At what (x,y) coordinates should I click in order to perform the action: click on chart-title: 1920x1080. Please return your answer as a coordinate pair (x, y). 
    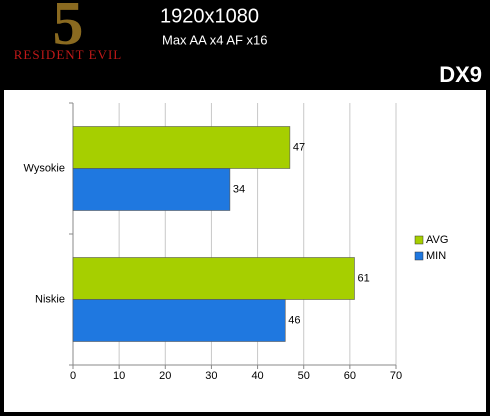
    Looking at the image, I should click on (209, 16).